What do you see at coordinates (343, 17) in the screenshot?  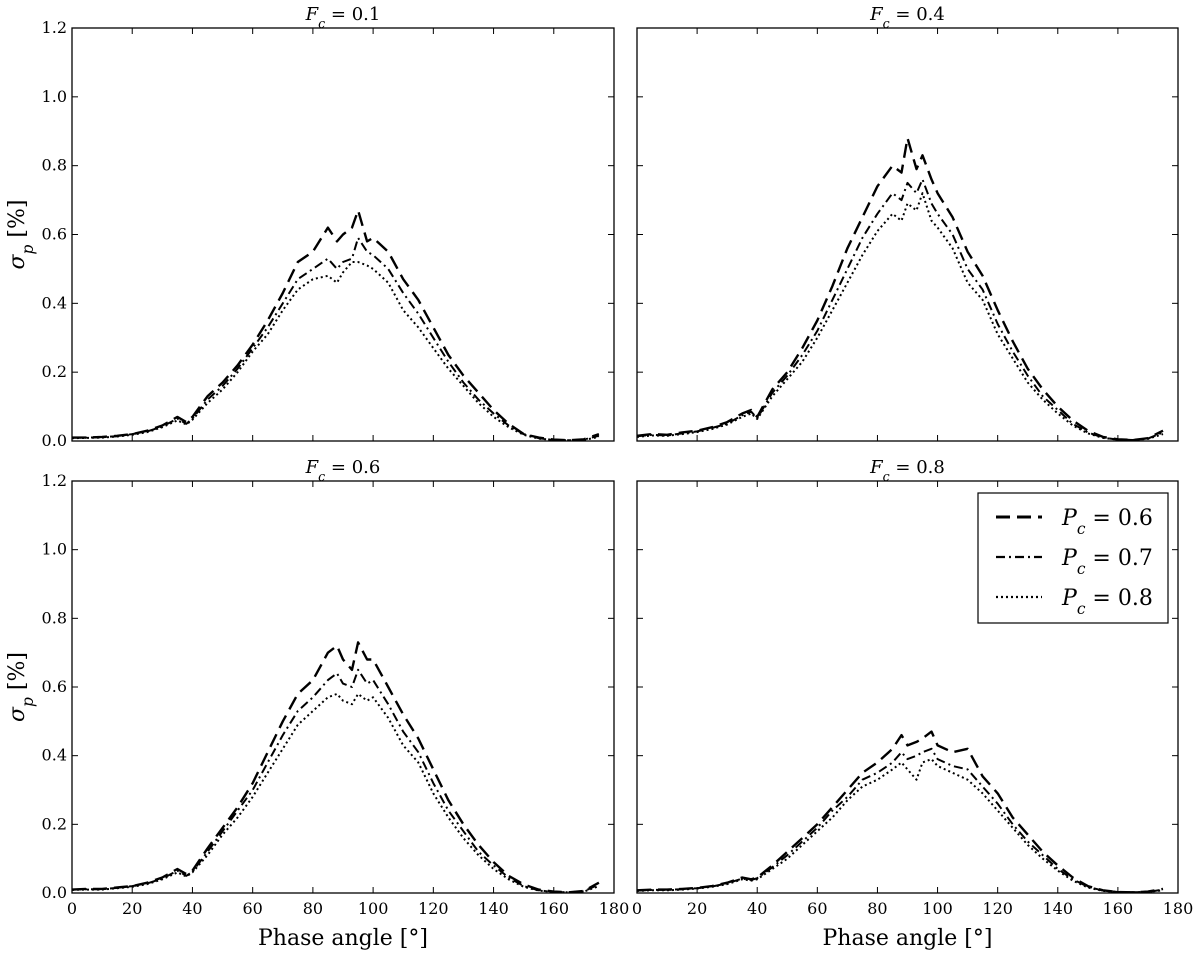 I see `panel-title: Fc = 0.1` at bounding box center [343, 17].